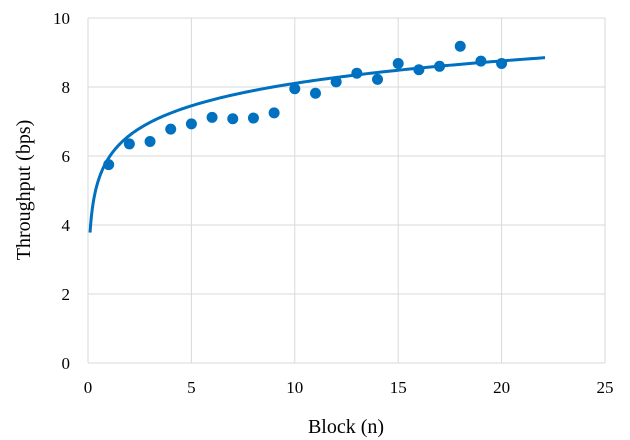  Describe the element at coordinates (346, 427) in the screenshot. I see `x-axis-title: Block (n)` at that location.